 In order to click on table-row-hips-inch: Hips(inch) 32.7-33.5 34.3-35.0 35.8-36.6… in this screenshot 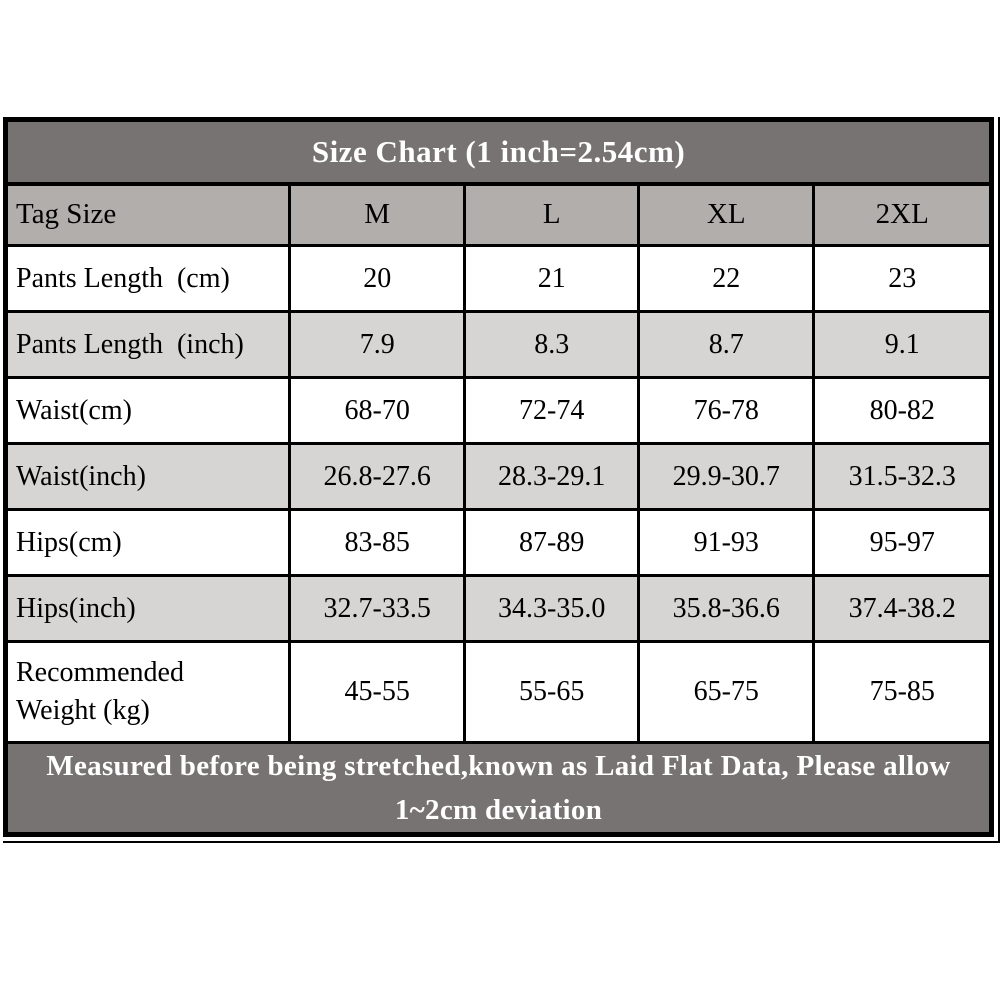, I will do `click(498, 608)`.